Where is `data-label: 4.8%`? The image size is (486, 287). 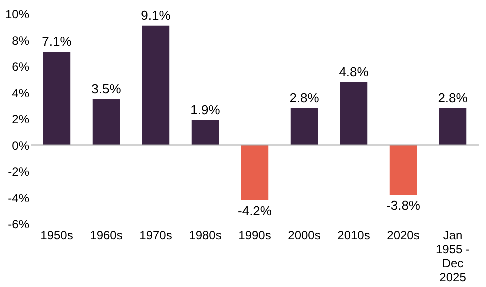 data-label: 4.8% is located at coordinates (354, 72).